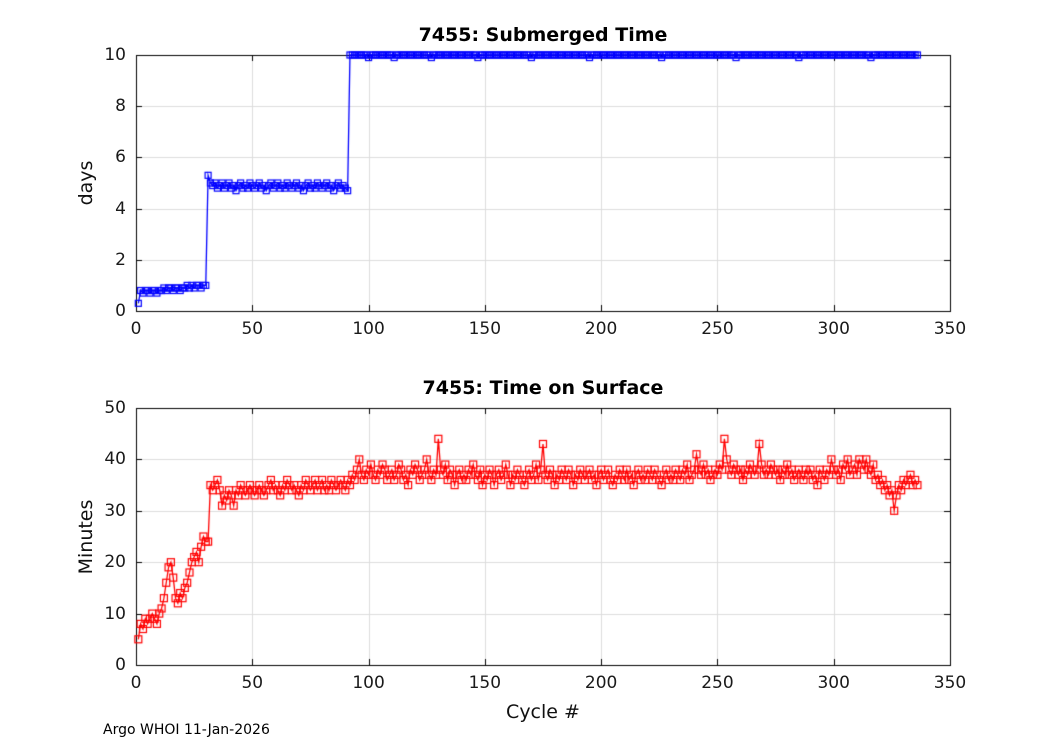  What do you see at coordinates (115, 562) in the screenshot?
I see `y-tick-label: 20` at bounding box center [115, 562].